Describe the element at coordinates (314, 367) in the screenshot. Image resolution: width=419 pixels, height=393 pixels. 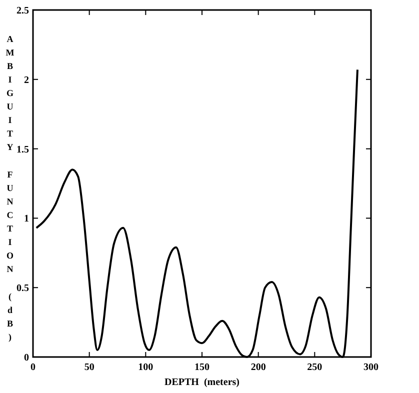
I see `x-tick-label: 250` at that location.